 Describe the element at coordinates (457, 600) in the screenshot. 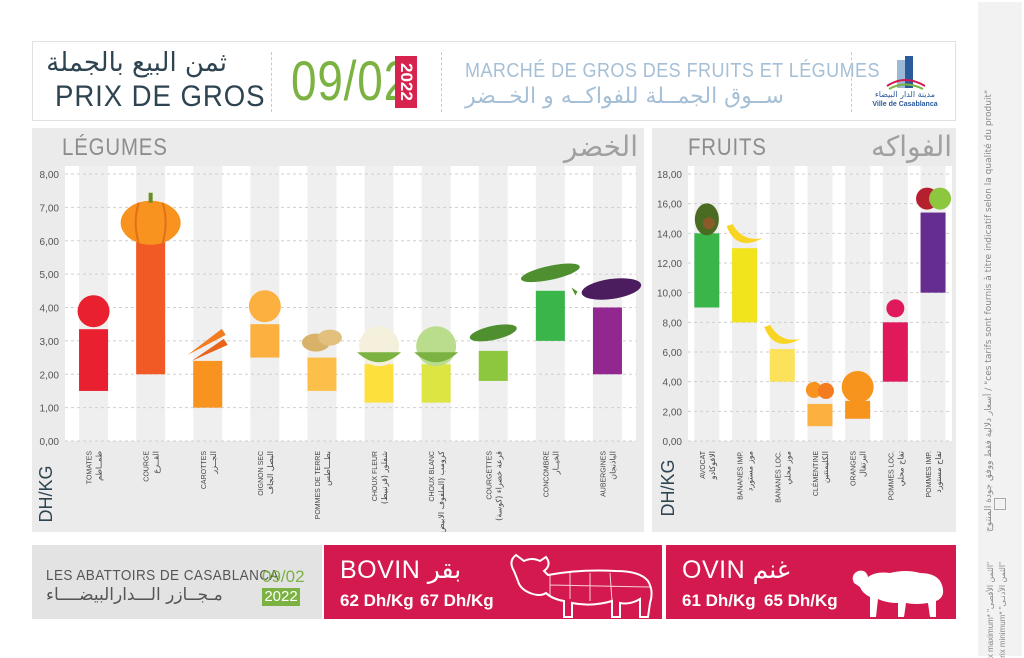

I see `bovin-price-max: 67 Dh/Kg` at that location.